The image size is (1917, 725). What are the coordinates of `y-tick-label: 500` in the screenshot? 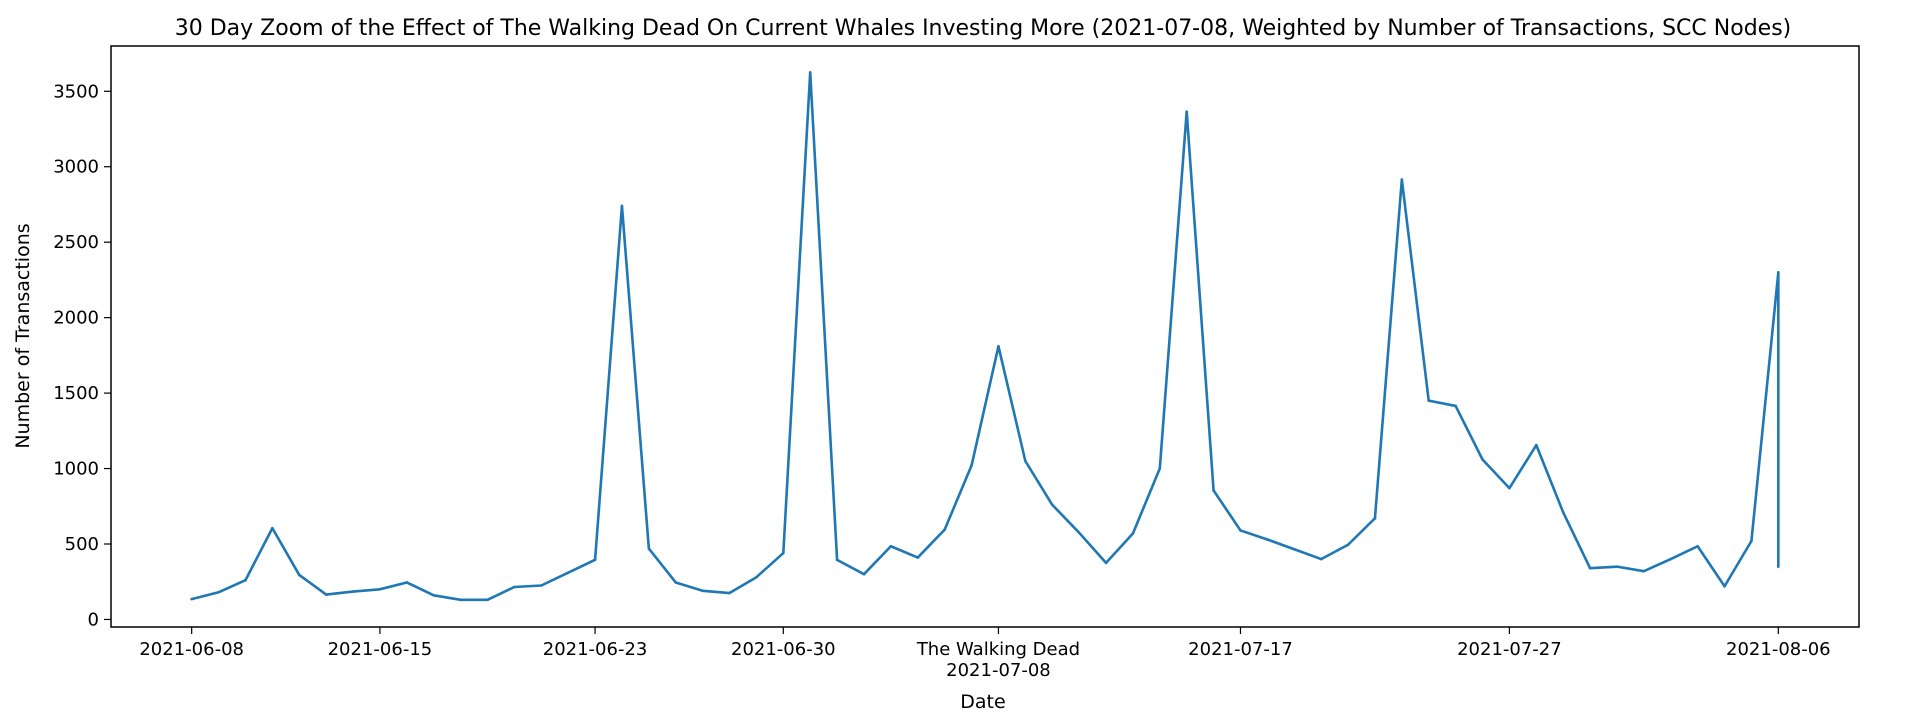 It's located at (82, 544).